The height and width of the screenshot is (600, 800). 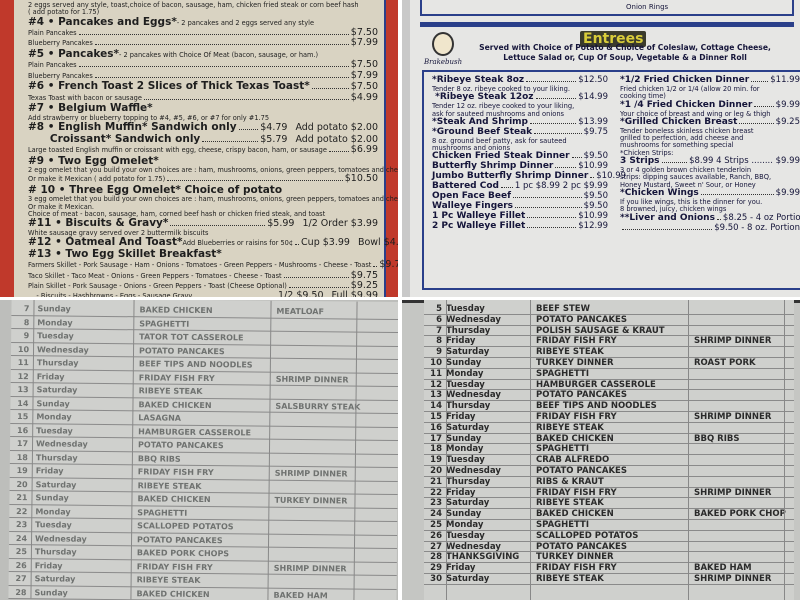 I want to click on day-name: Monday, so click(x=53, y=511).